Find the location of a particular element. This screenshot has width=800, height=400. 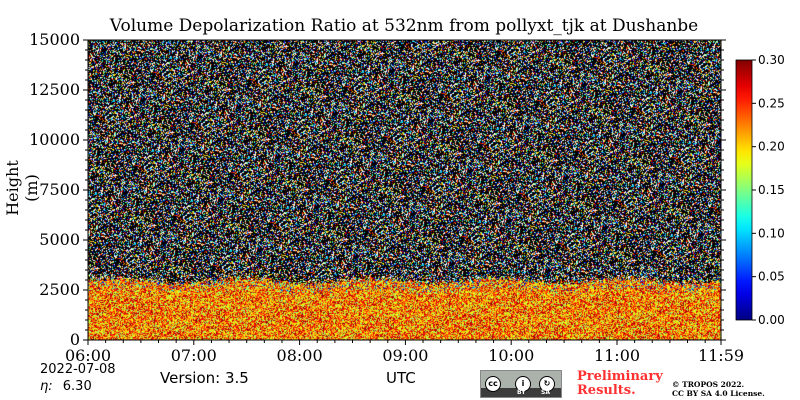

x-tick-label: 08:00 is located at coordinates (300, 355).